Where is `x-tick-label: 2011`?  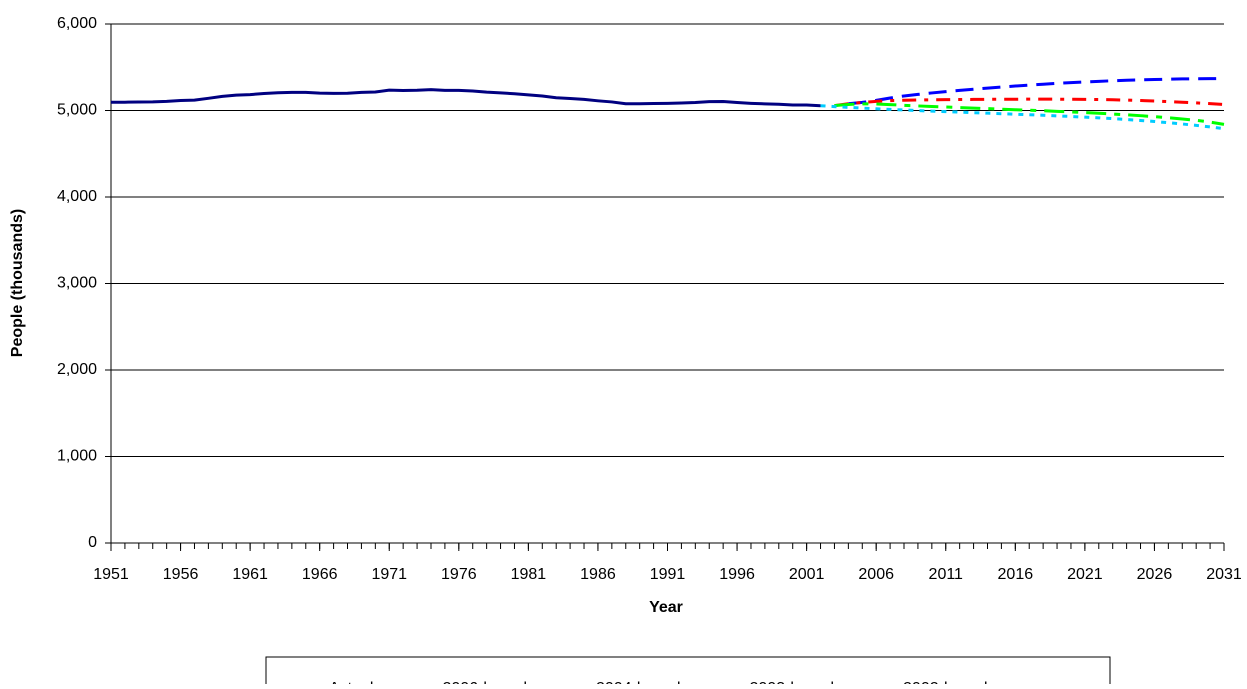 x-tick-label: 2011 is located at coordinates (946, 574).